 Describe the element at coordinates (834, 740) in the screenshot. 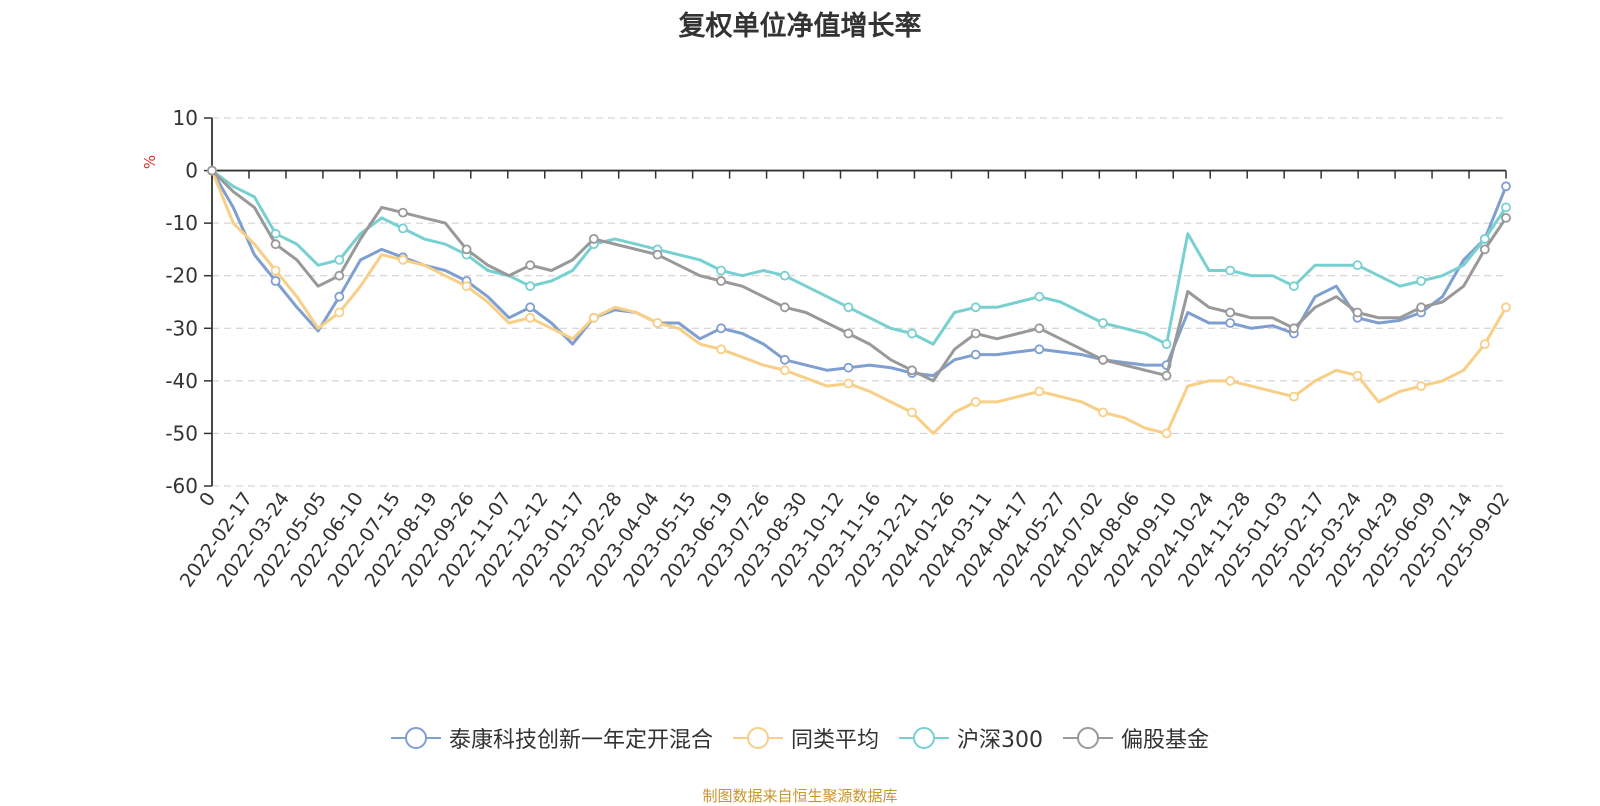

I see `legend-label: 同类平均` at that location.